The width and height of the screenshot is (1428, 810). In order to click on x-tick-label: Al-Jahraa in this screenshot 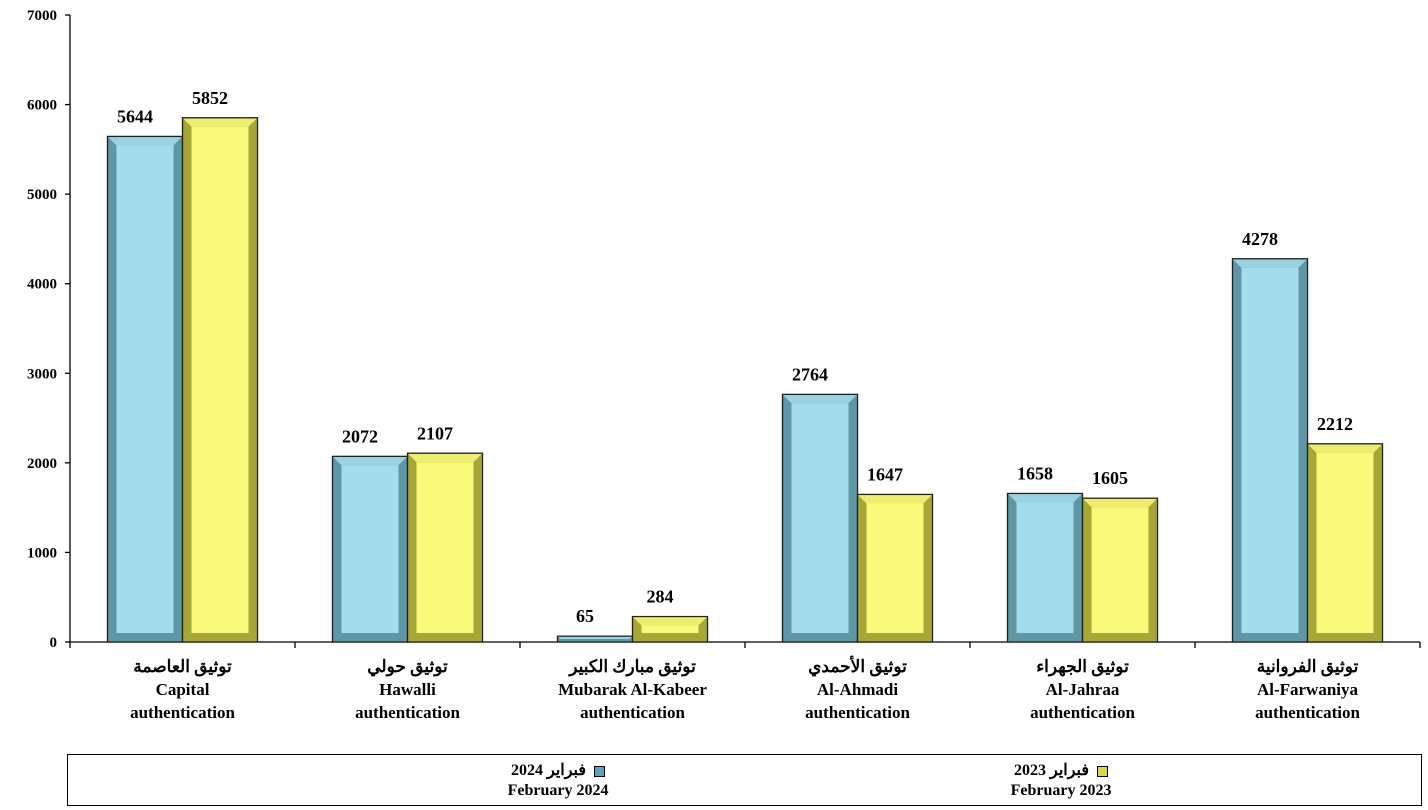, I will do `click(1083, 689)`.